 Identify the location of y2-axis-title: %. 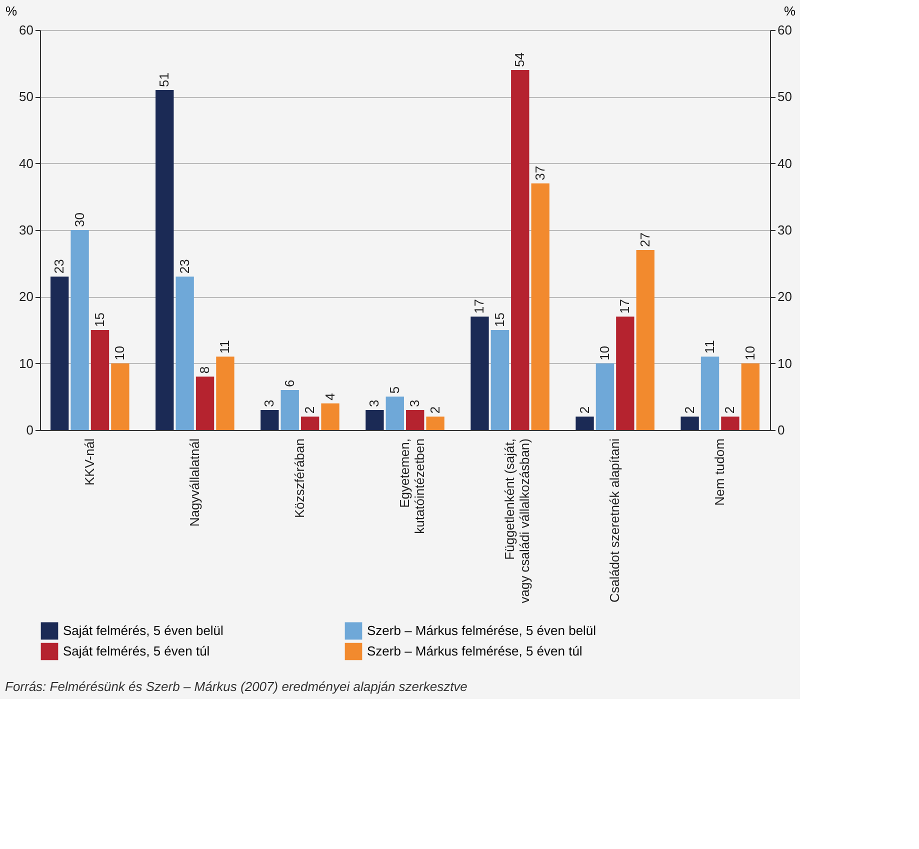
(790, 11).